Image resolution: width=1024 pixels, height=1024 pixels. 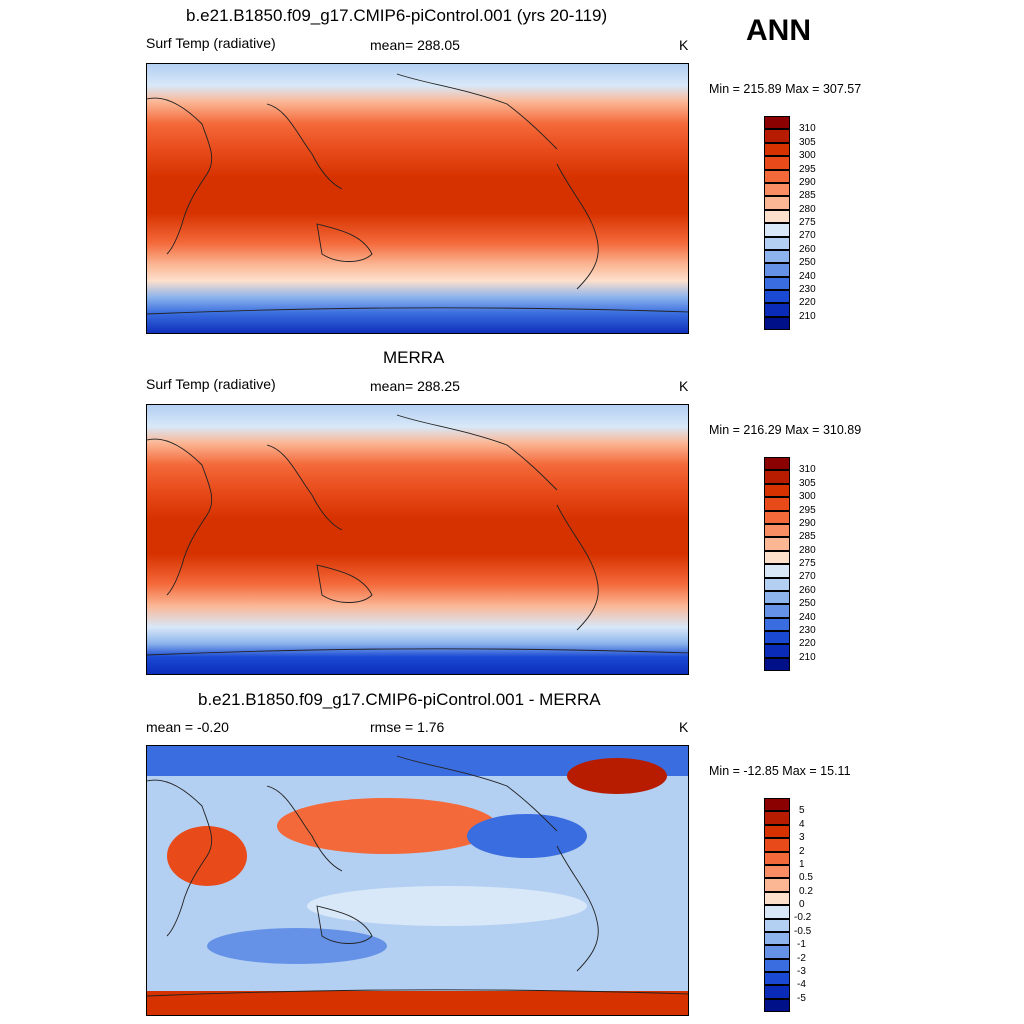 What do you see at coordinates (807, 643) in the screenshot?
I see `colorbar-tick-label: 220` at bounding box center [807, 643].